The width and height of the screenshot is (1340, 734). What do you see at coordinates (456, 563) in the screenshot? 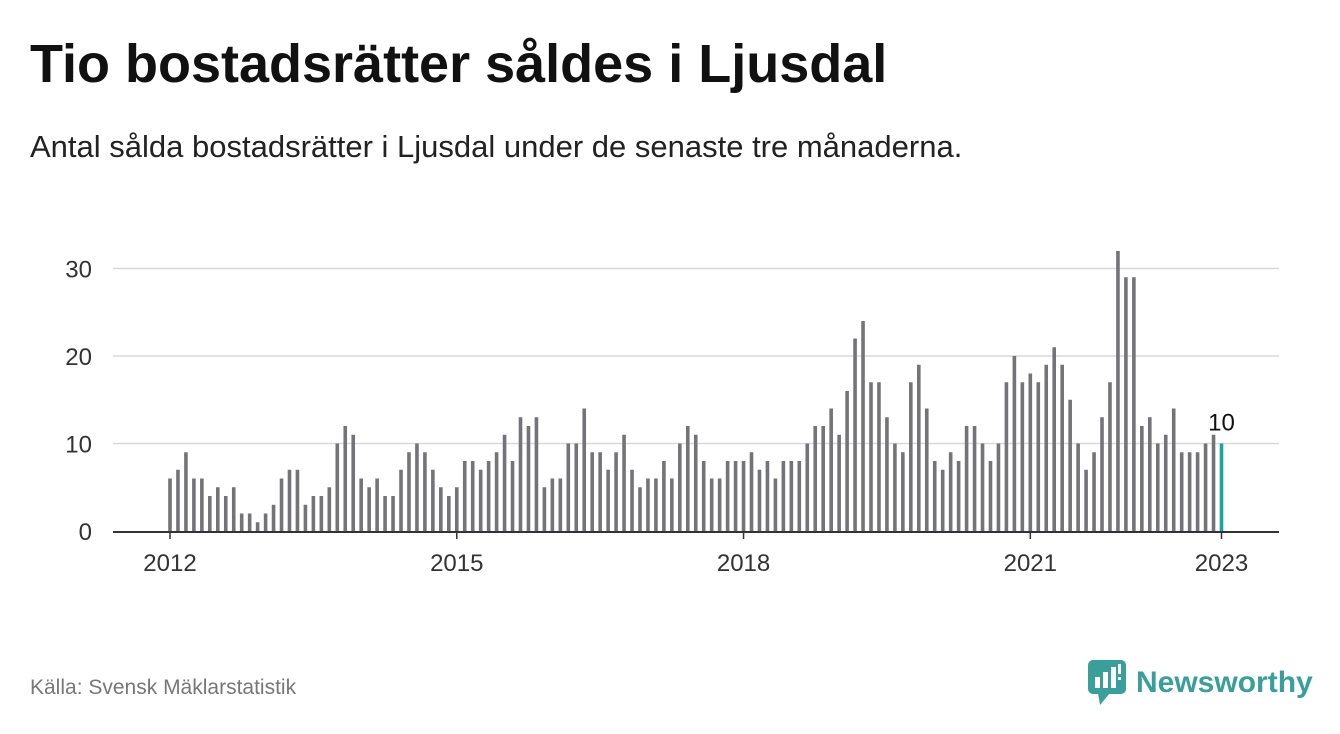
I see `x-tick-label: 2015` at bounding box center [456, 563].